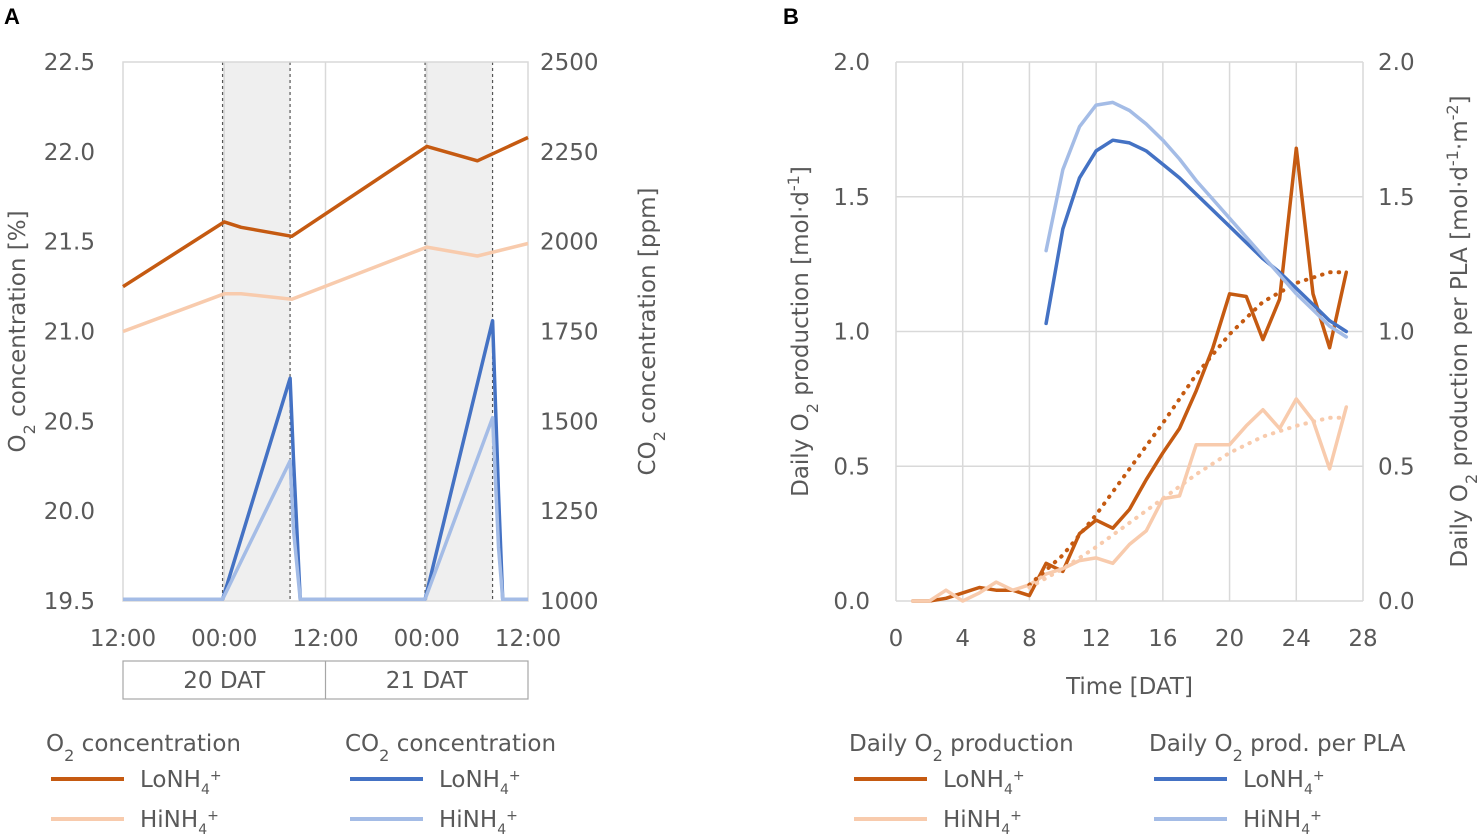  I want to click on x-tick-label: 16, so click(1162, 639).